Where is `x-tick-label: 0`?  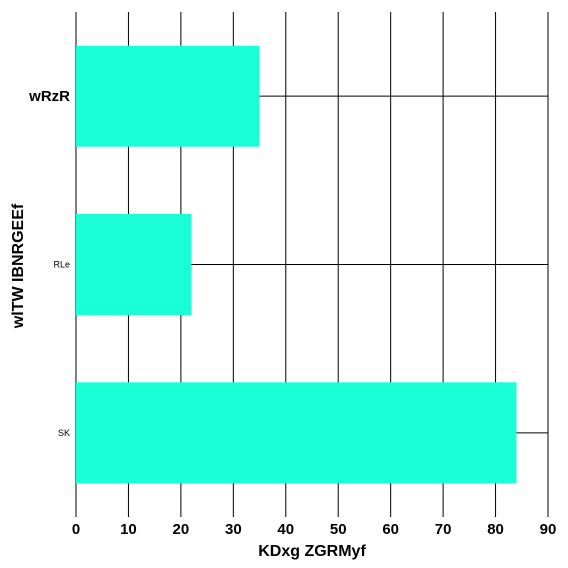 x-tick-label: 0 is located at coordinates (76, 529).